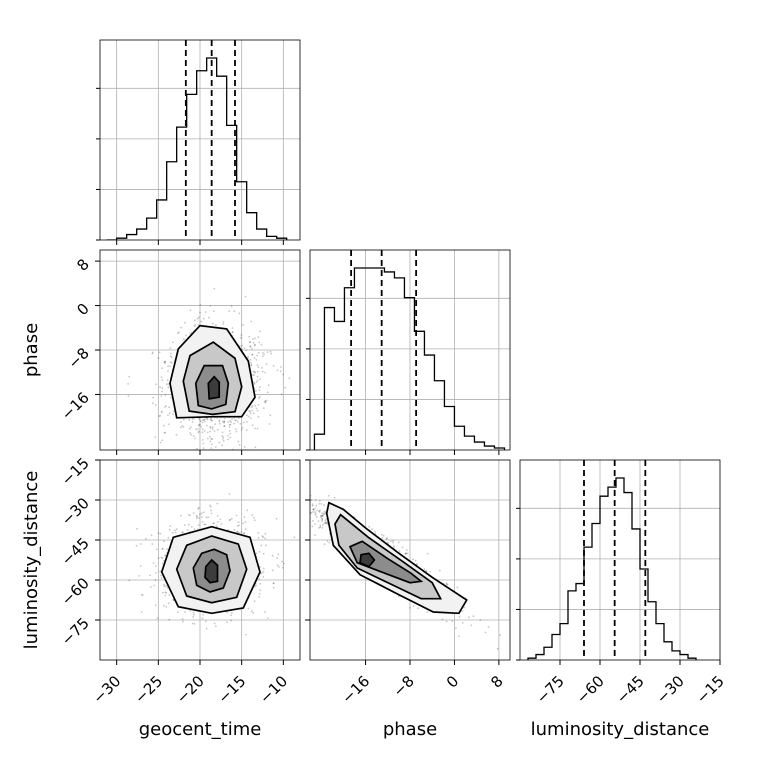 The width and height of the screenshot is (760, 760). What do you see at coordinates (355, 689) in the screenshot?
I see `x-tick-label-phase: −16` at bounding box center [355, 689].